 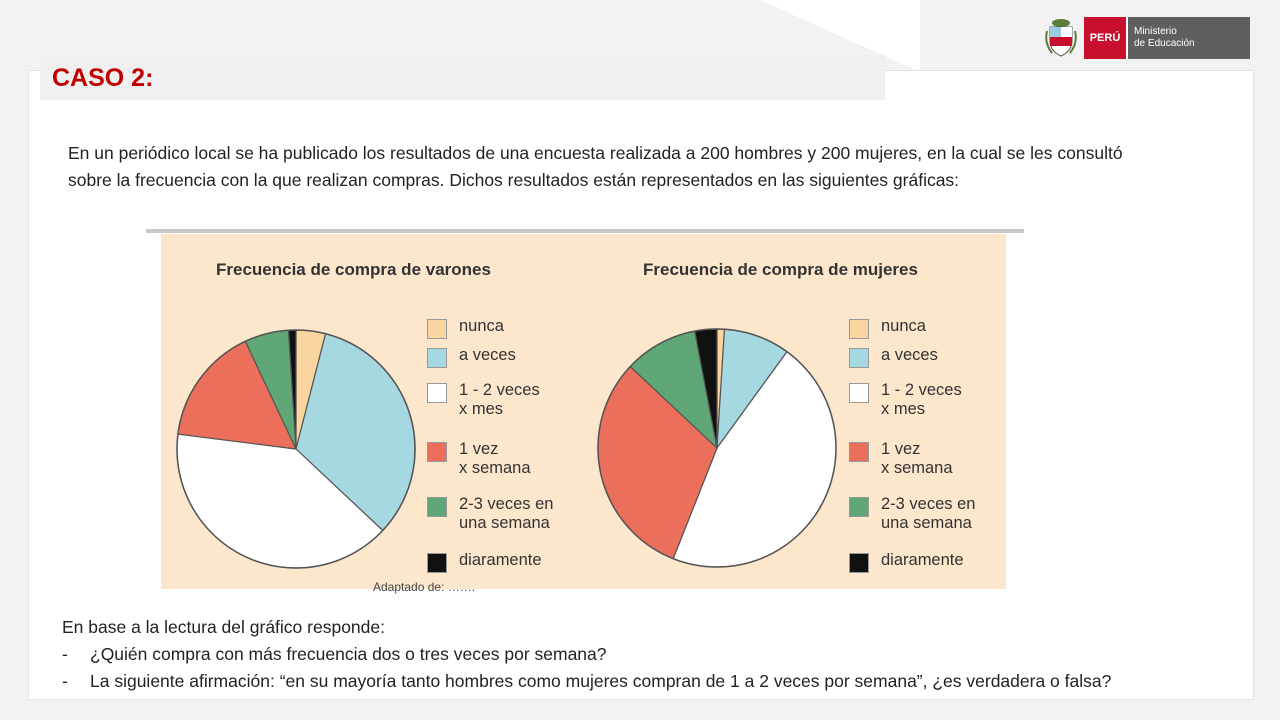 I want to click on peru-label: PERÚ, so click(x=1105, y=38).